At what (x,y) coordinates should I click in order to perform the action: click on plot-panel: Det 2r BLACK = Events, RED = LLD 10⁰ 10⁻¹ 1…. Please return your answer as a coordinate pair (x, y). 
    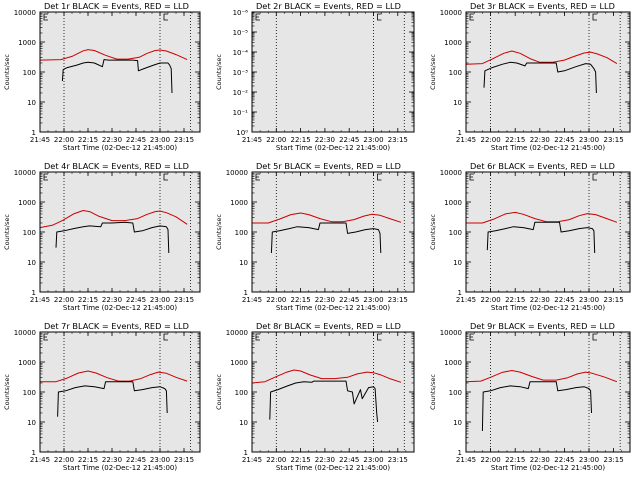
    Looking at the image, I should click on (315, 76).